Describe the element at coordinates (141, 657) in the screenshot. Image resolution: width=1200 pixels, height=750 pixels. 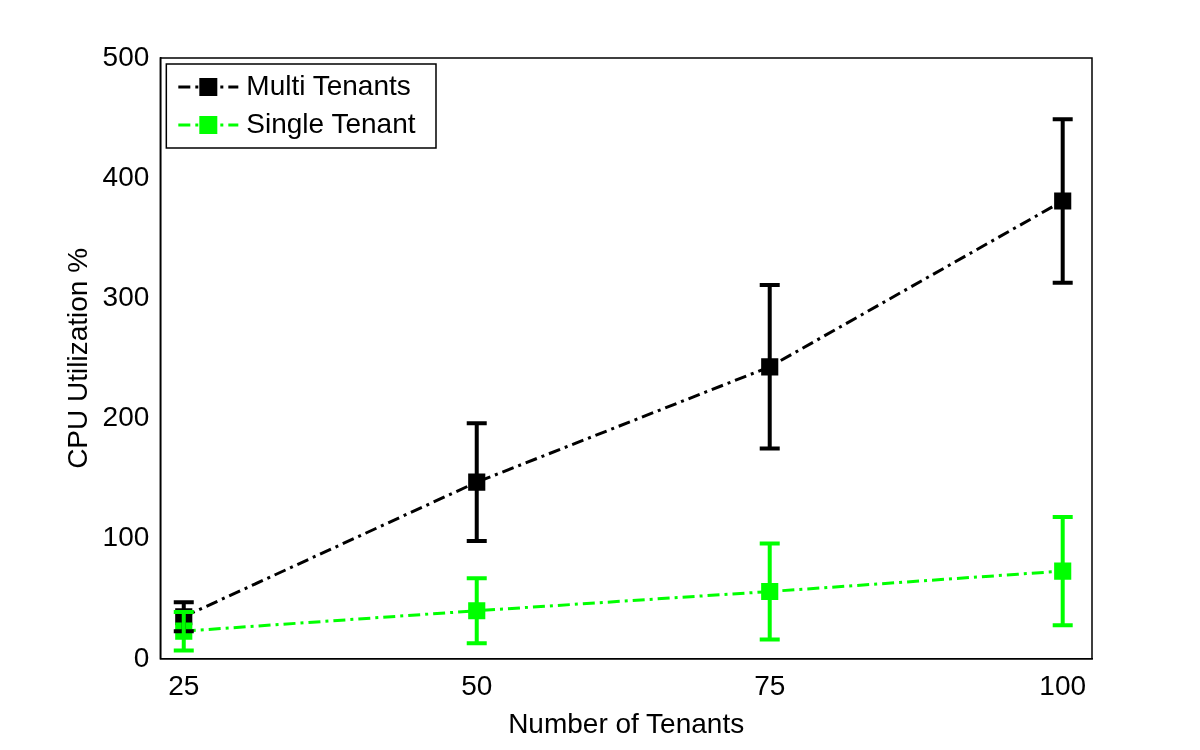
I see `y-tick-label: 0` at that location.